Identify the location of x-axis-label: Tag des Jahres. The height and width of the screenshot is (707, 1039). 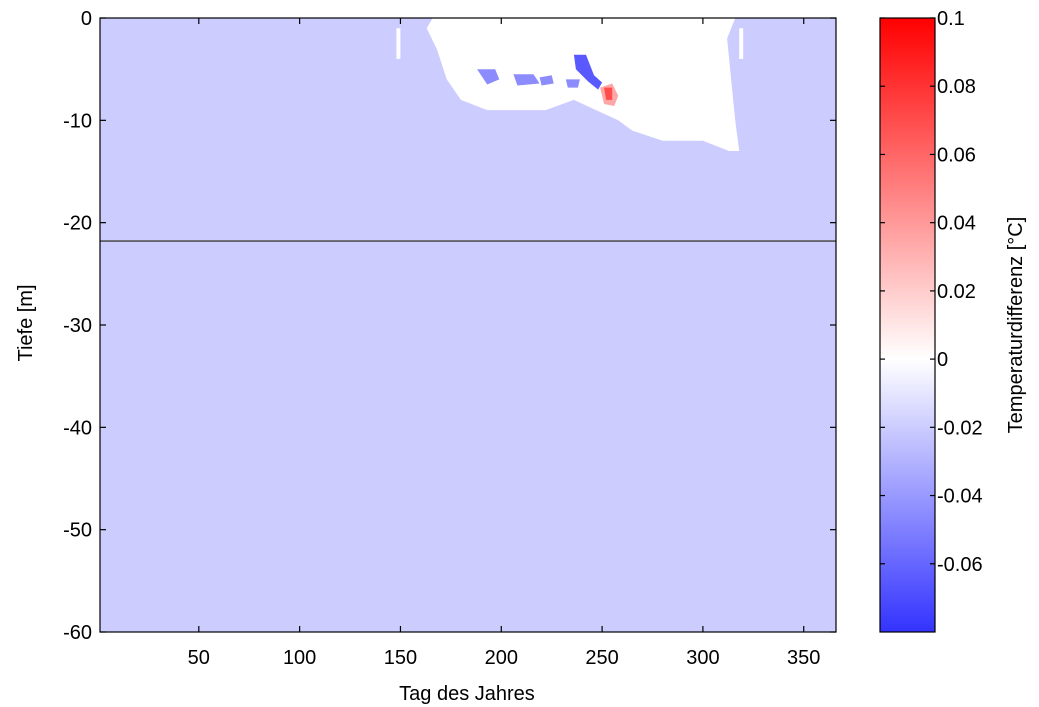
(467, 694).